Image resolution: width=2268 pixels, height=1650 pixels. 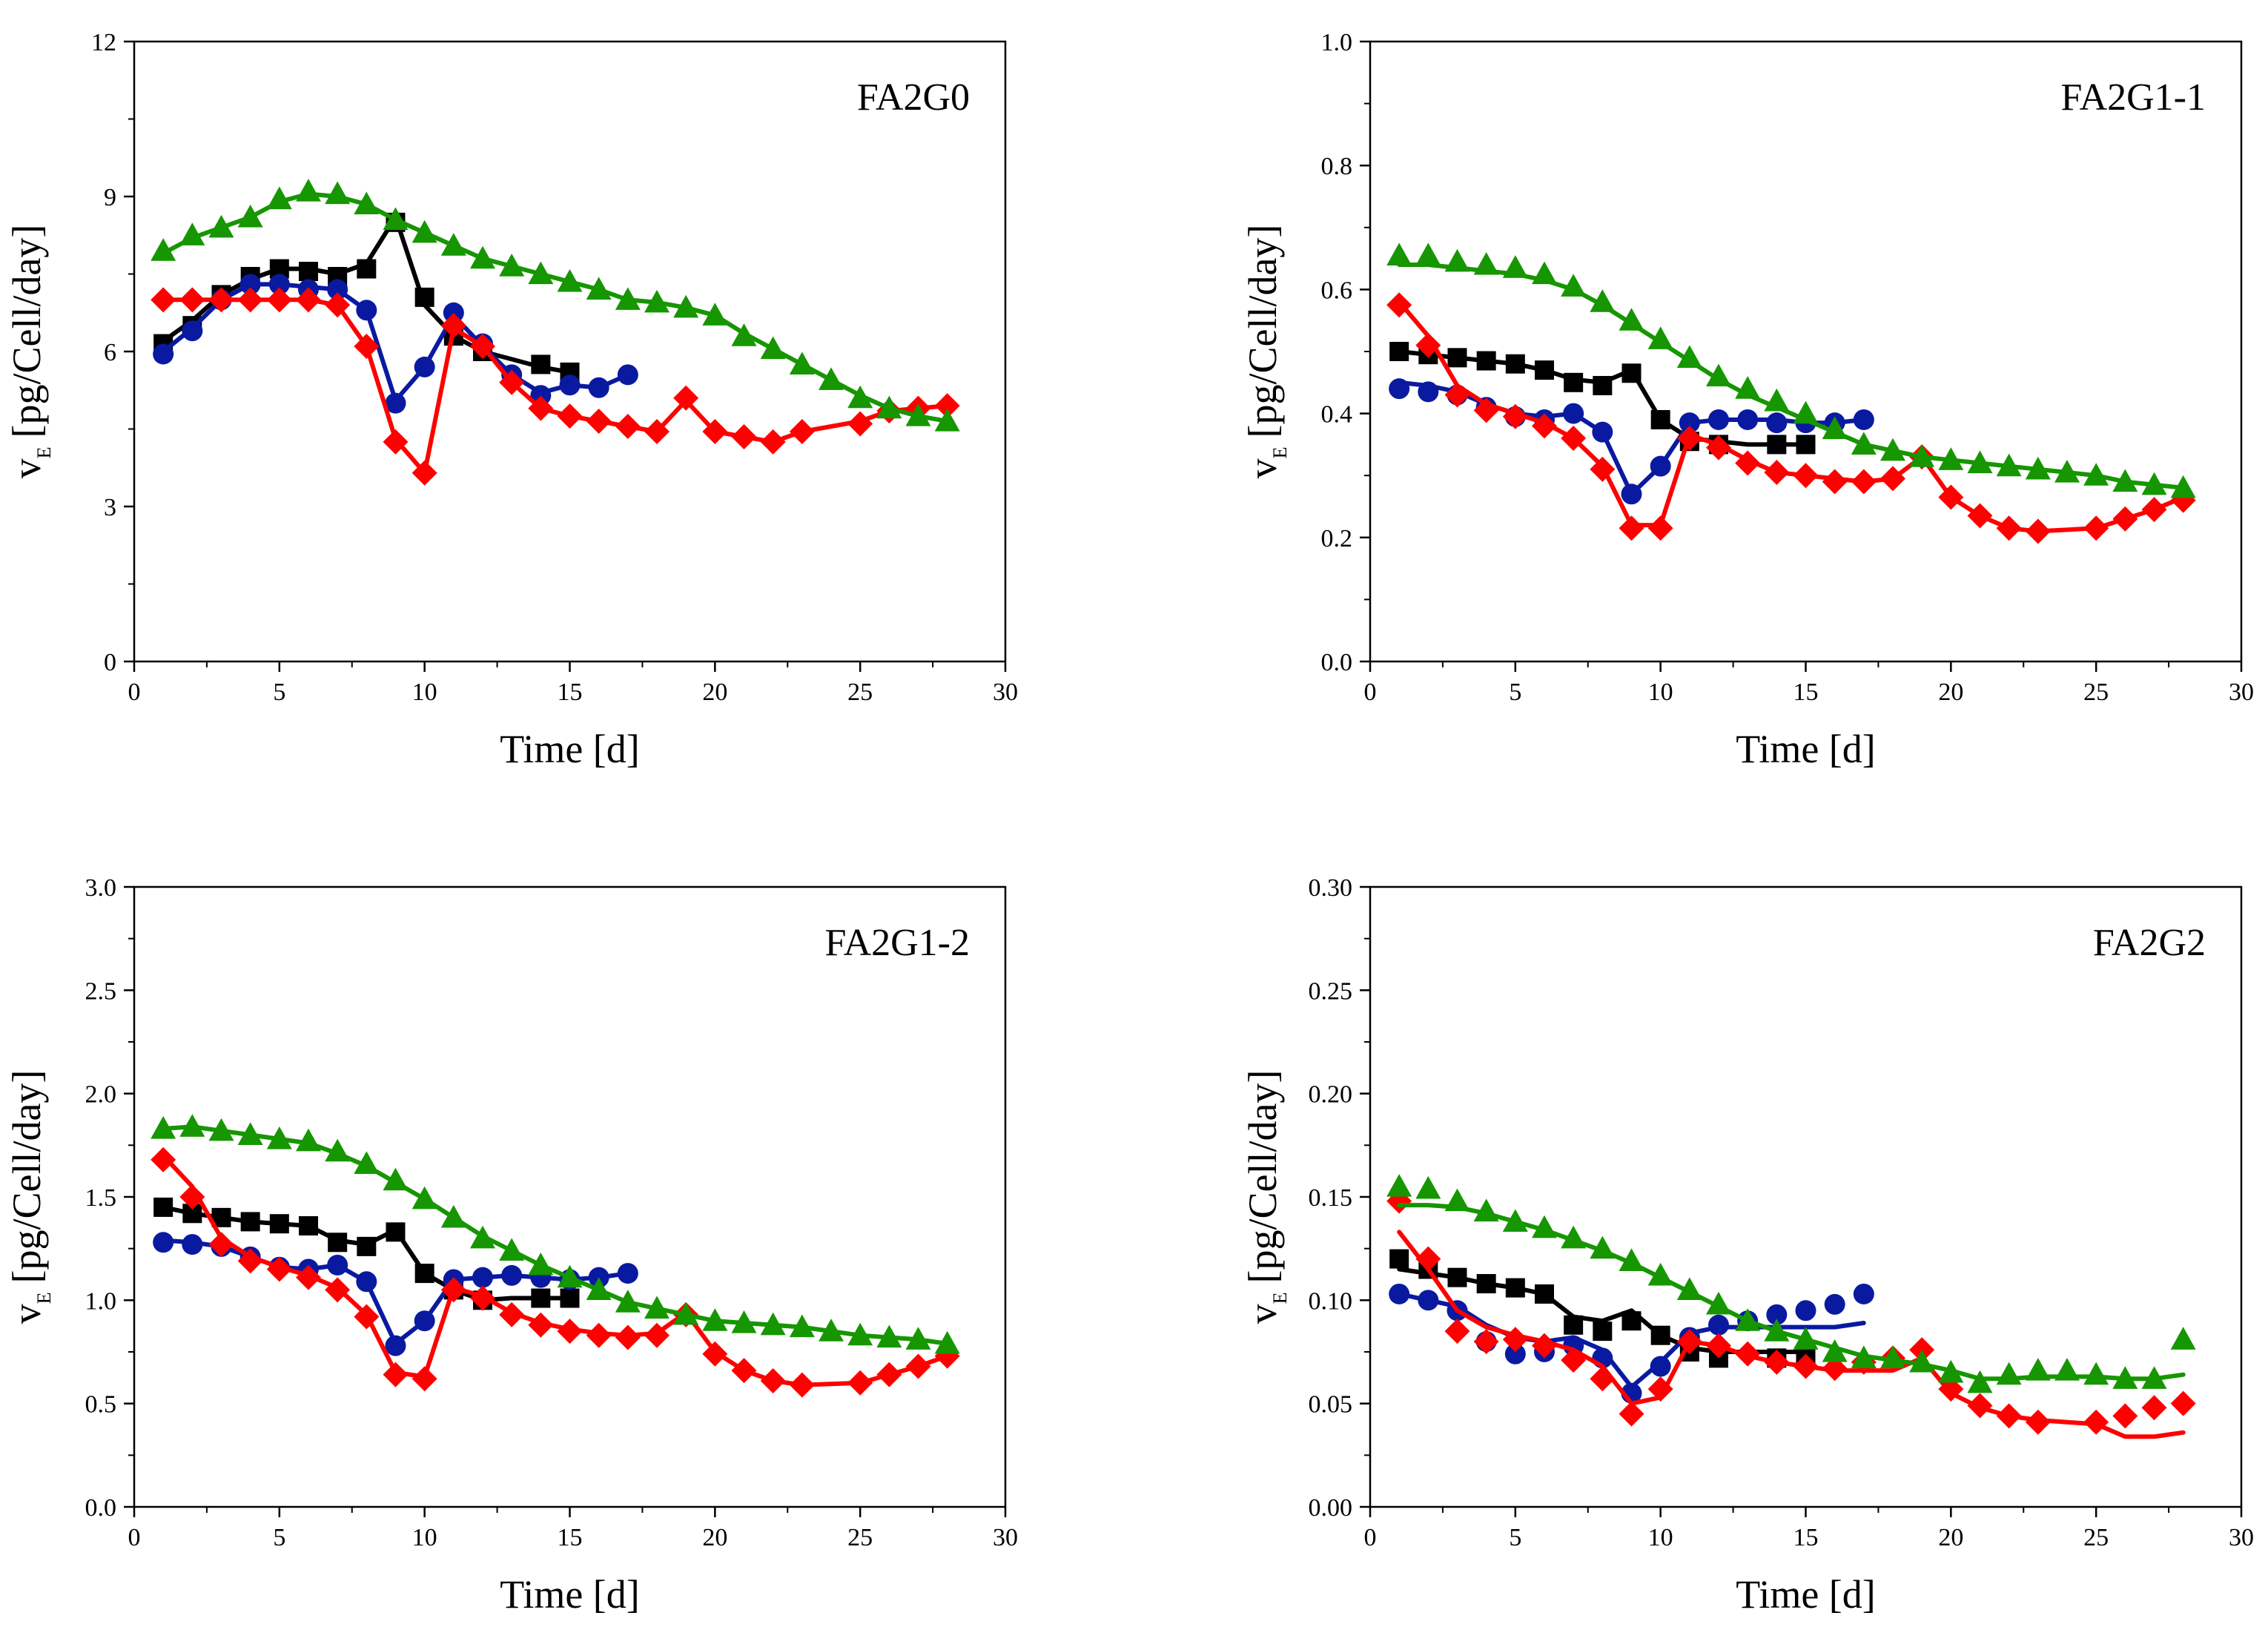 What do you see at coordinates (555, 1234) in the screenshot?
I see `series-green` at bounding box center [555, 1234].